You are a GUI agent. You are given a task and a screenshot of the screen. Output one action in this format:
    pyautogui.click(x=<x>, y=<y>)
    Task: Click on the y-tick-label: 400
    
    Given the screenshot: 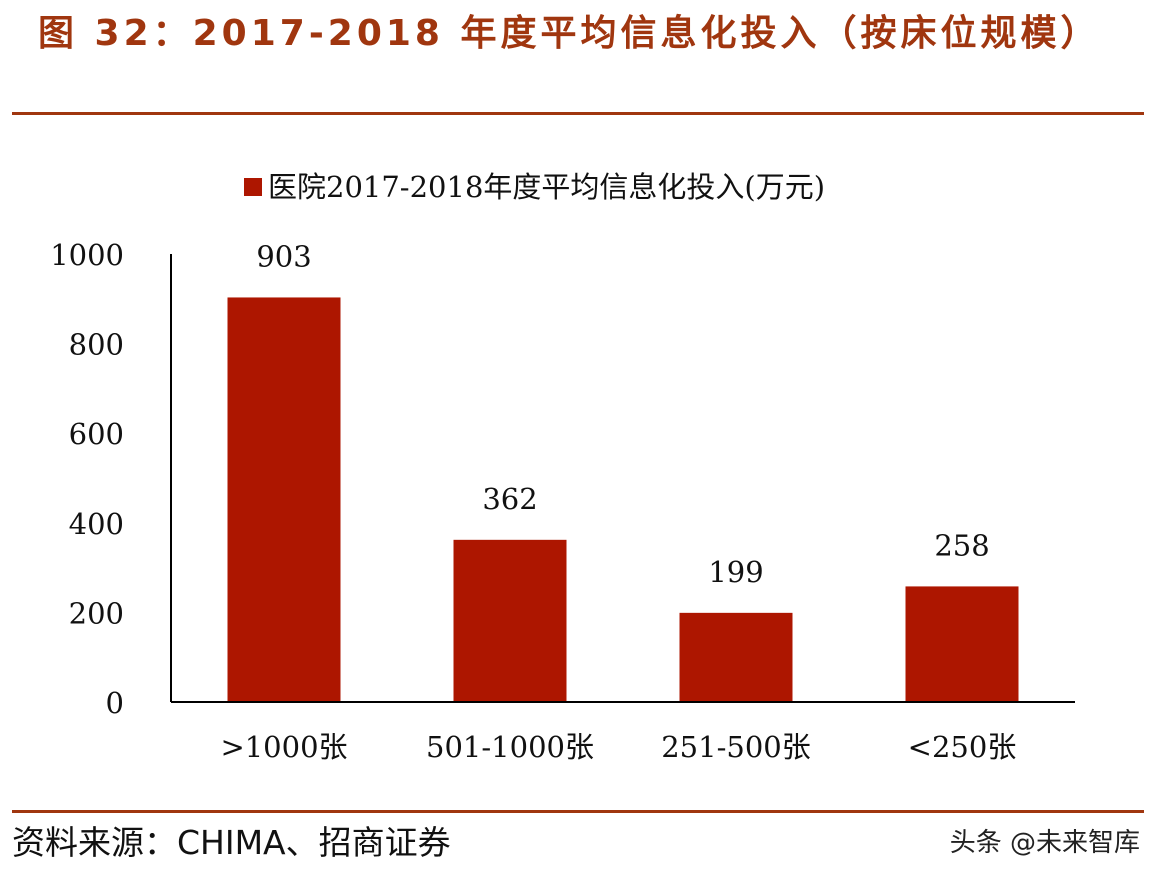 What is the action you would take?
    pyautogui.click(x=96, y=524)
    